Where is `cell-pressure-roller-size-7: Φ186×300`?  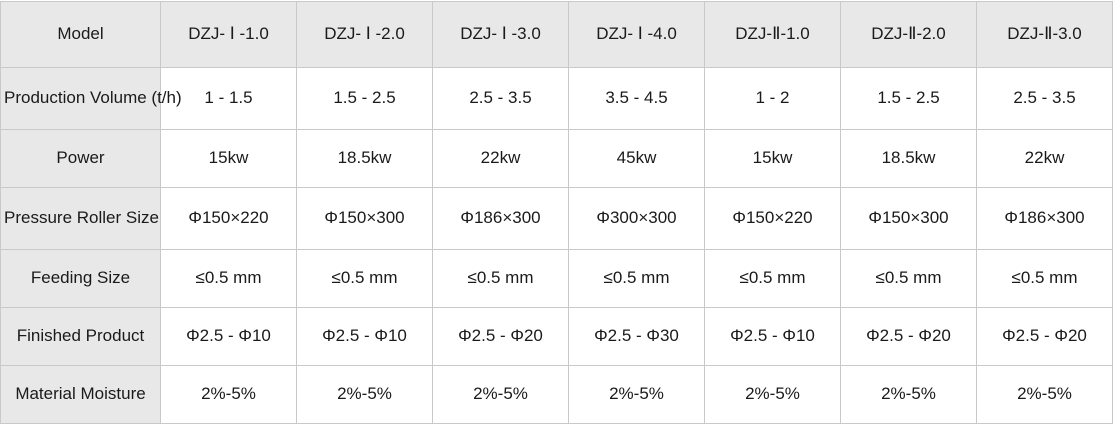
cell-pressure-roller-size-7: Φ186×300 is located at coordinates (1044, 218).